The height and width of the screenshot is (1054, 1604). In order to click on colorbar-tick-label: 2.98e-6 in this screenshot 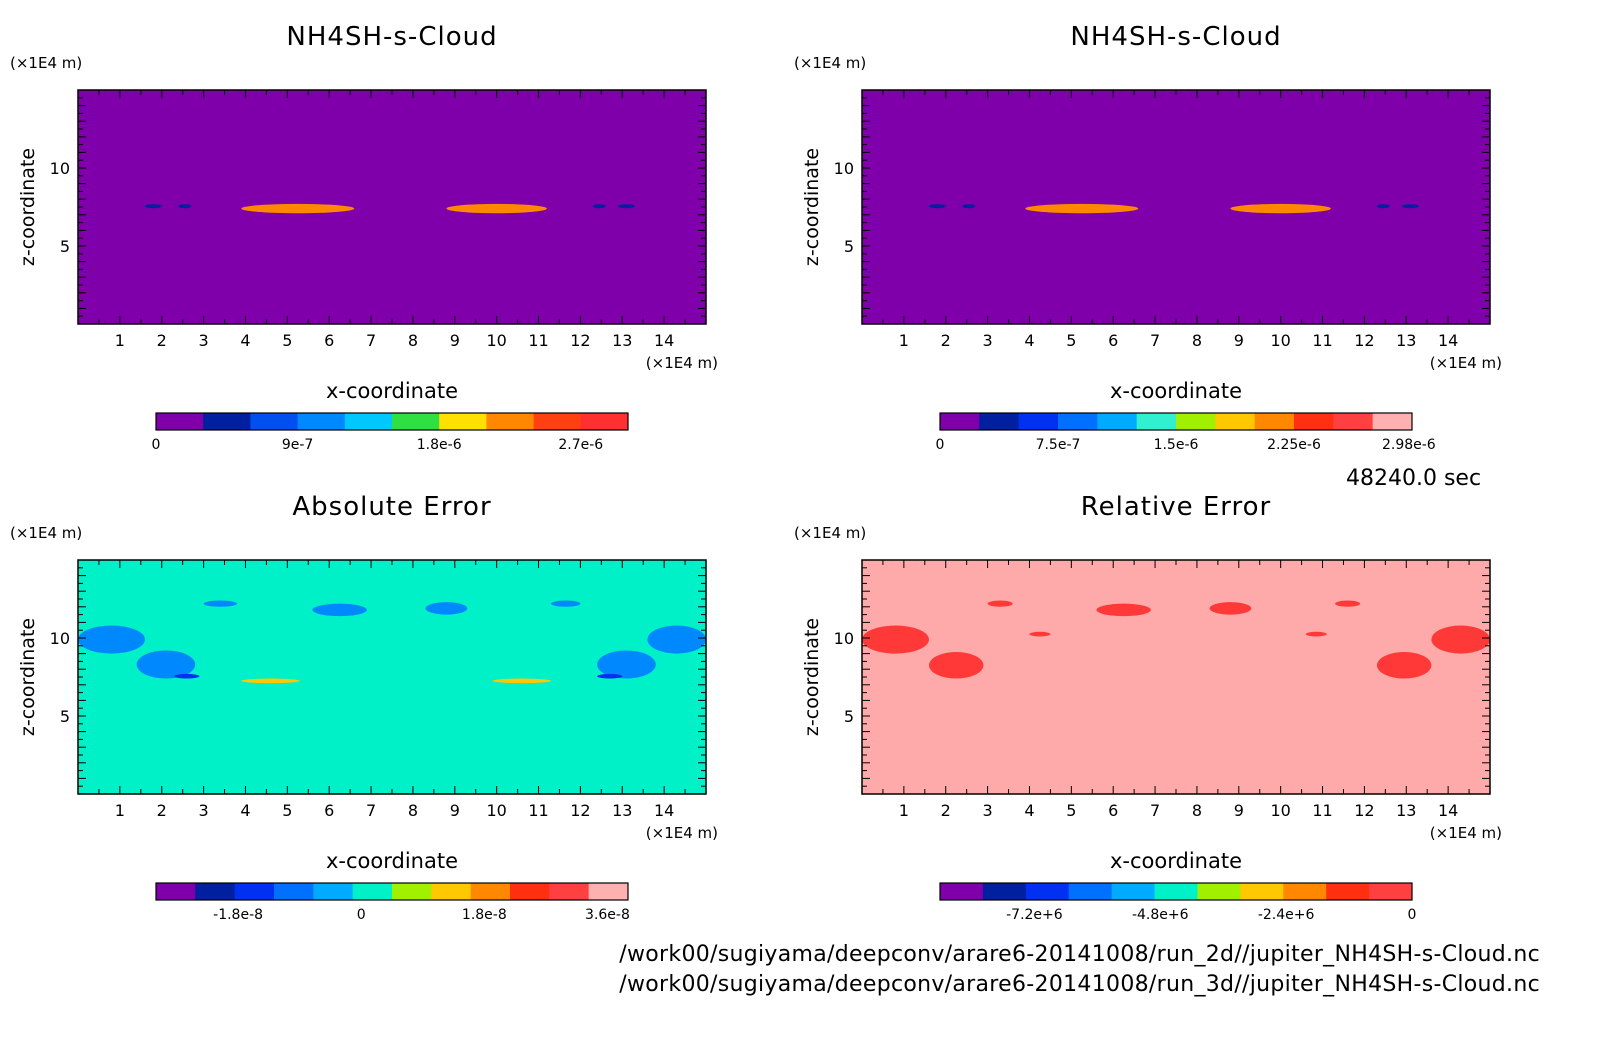, I will do `click(1409, 445)`.